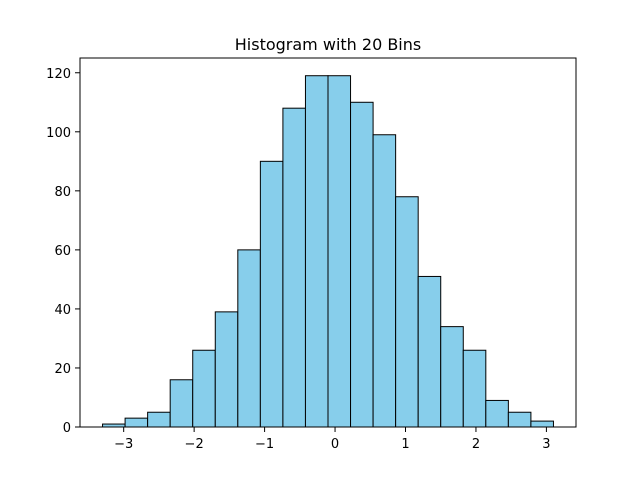  Describe the element at coordinates (335, 444) in the screenshot. I see `x-tick-label: 0` at that location.